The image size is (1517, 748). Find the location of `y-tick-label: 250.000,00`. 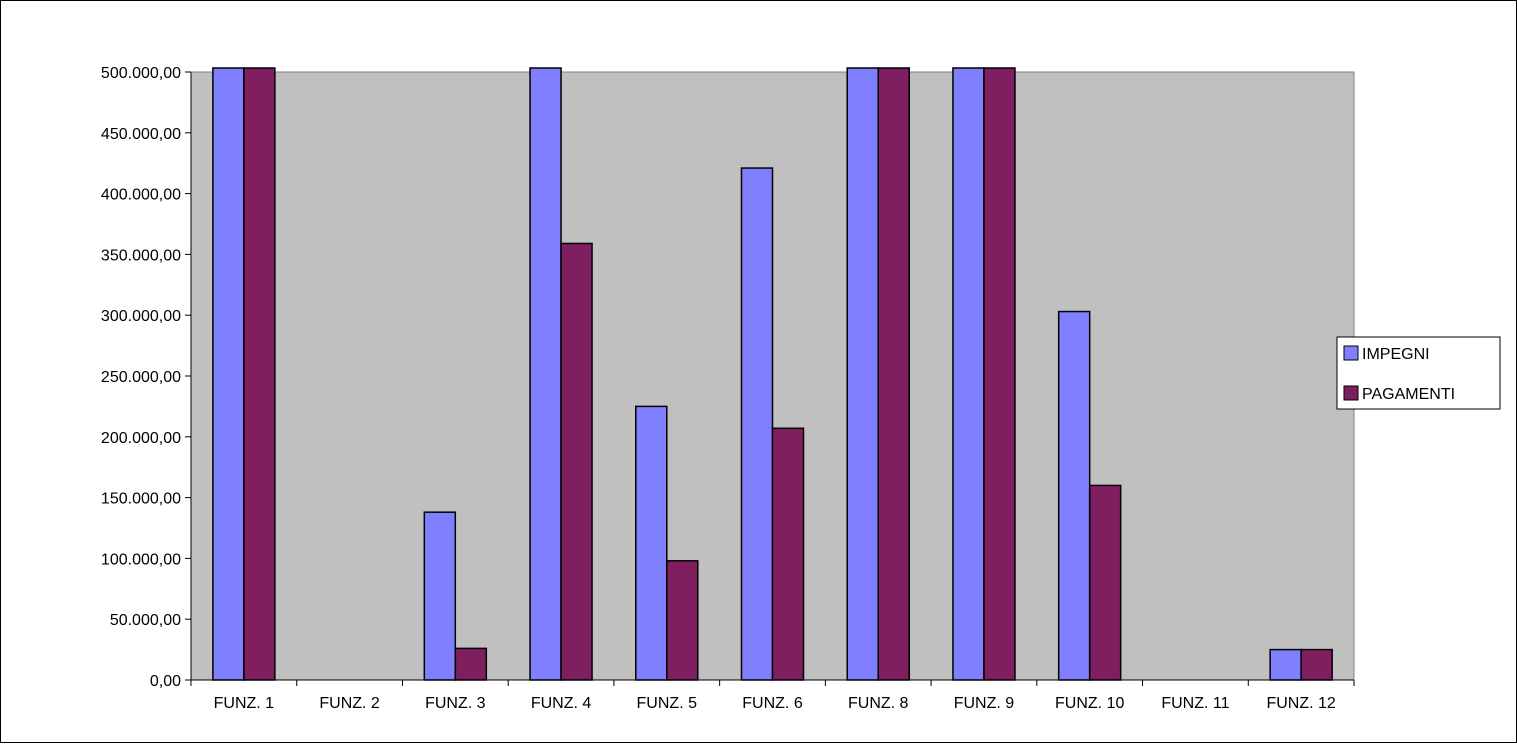

y-tick-label: 250.000,00 is located at coordinates (141, 377).